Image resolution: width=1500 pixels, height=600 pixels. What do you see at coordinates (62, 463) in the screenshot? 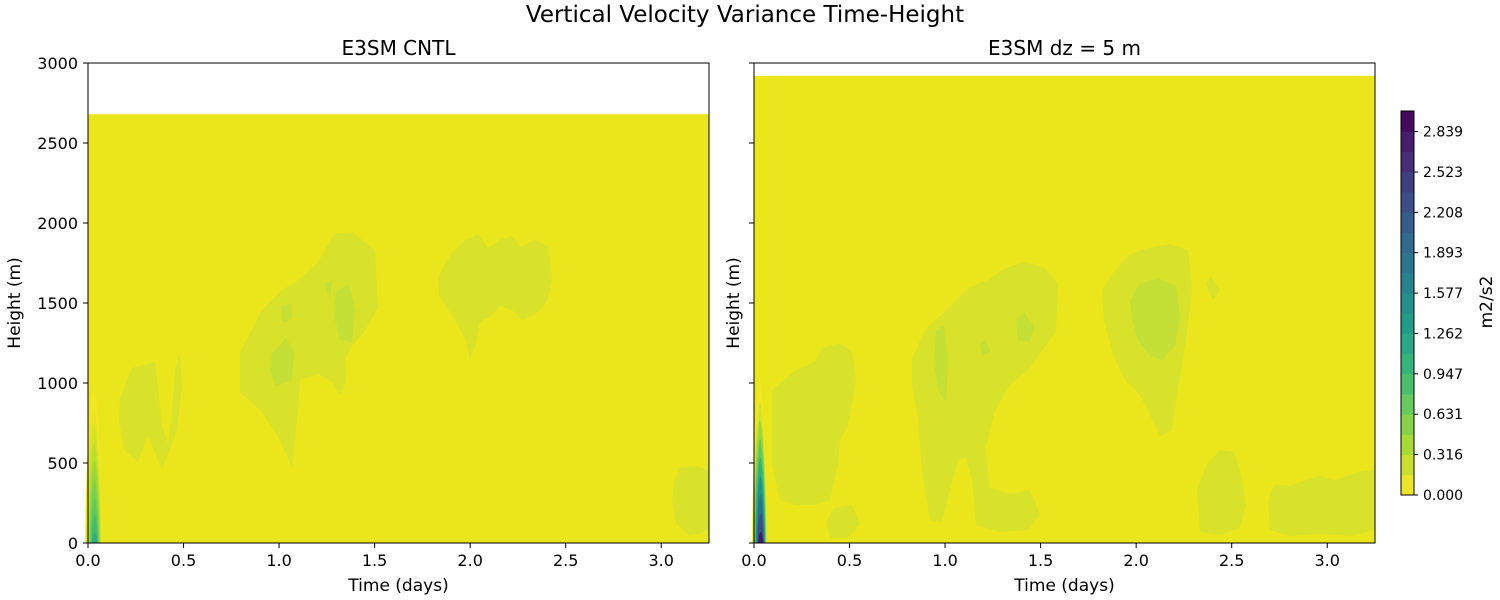
I see `y-tick-label: 500` at bounding box center [62, 463].